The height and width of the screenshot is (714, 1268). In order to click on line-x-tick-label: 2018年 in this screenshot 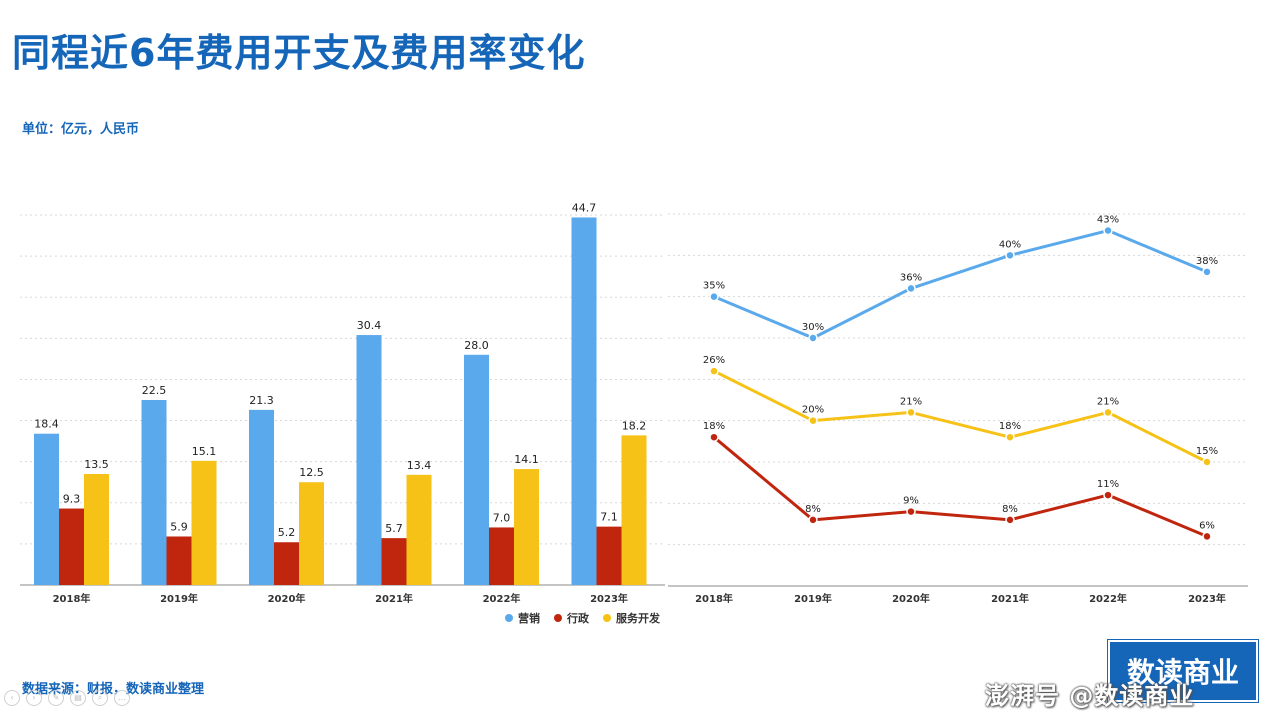, I will do `click(714, 598)`.